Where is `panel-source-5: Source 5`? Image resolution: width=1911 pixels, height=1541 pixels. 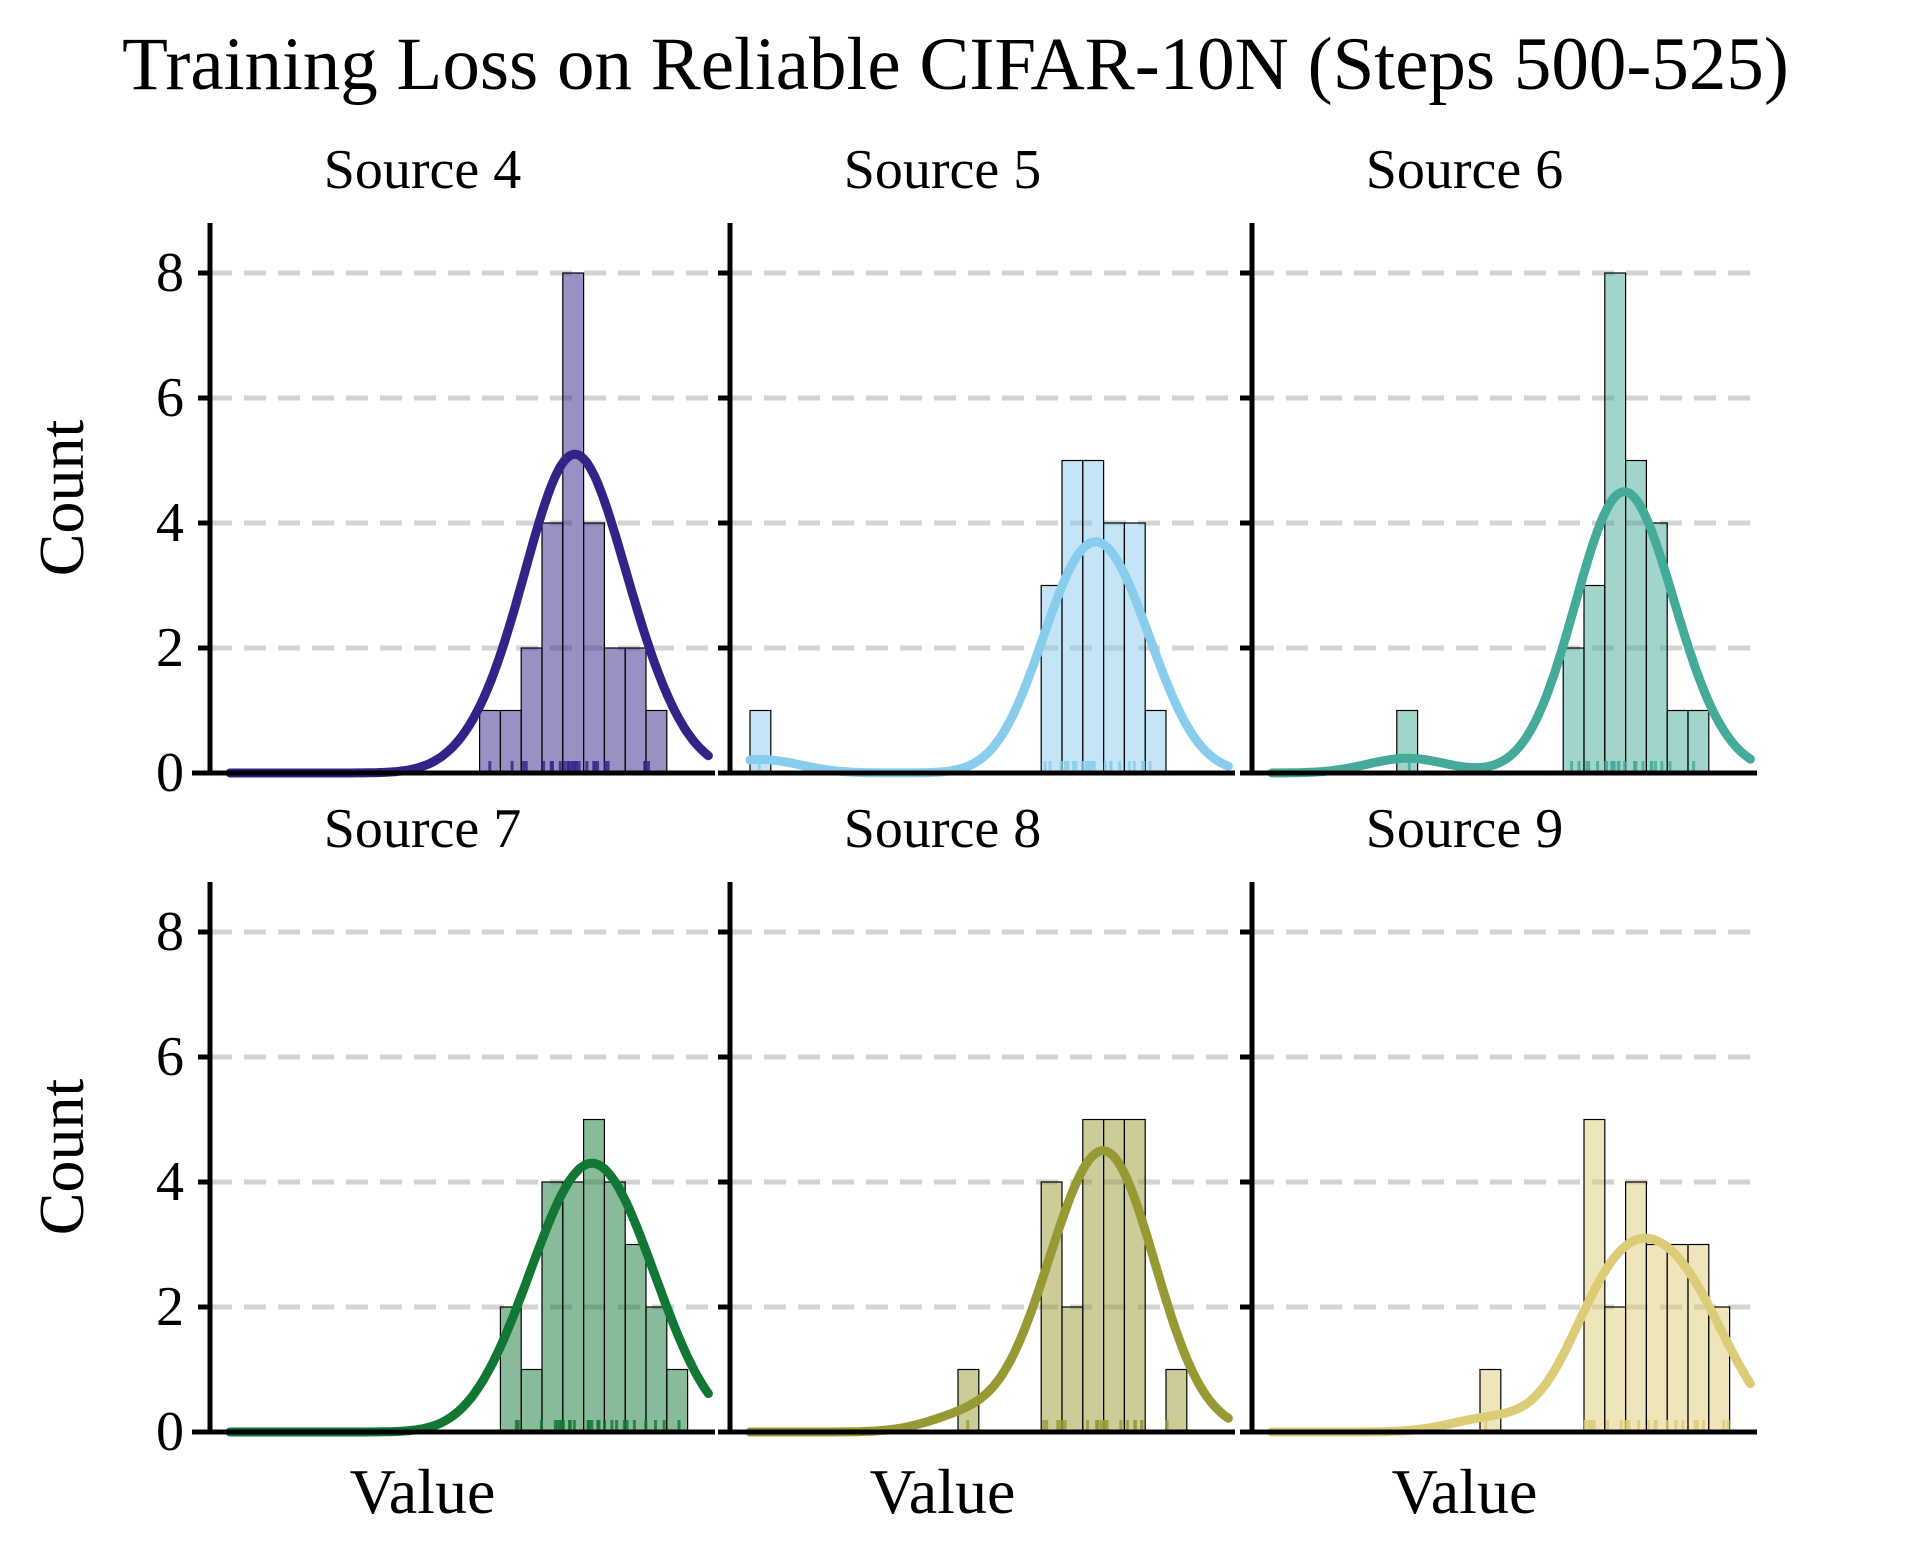
panel-source-5: Source 5 is located at coordinates (976, 458).